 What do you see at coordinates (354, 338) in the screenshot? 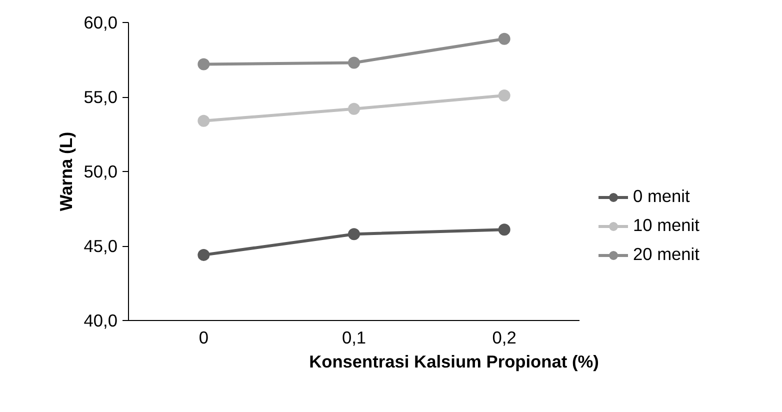
I see `x-tick-label: 0,1` at bounding box center [354, 338].